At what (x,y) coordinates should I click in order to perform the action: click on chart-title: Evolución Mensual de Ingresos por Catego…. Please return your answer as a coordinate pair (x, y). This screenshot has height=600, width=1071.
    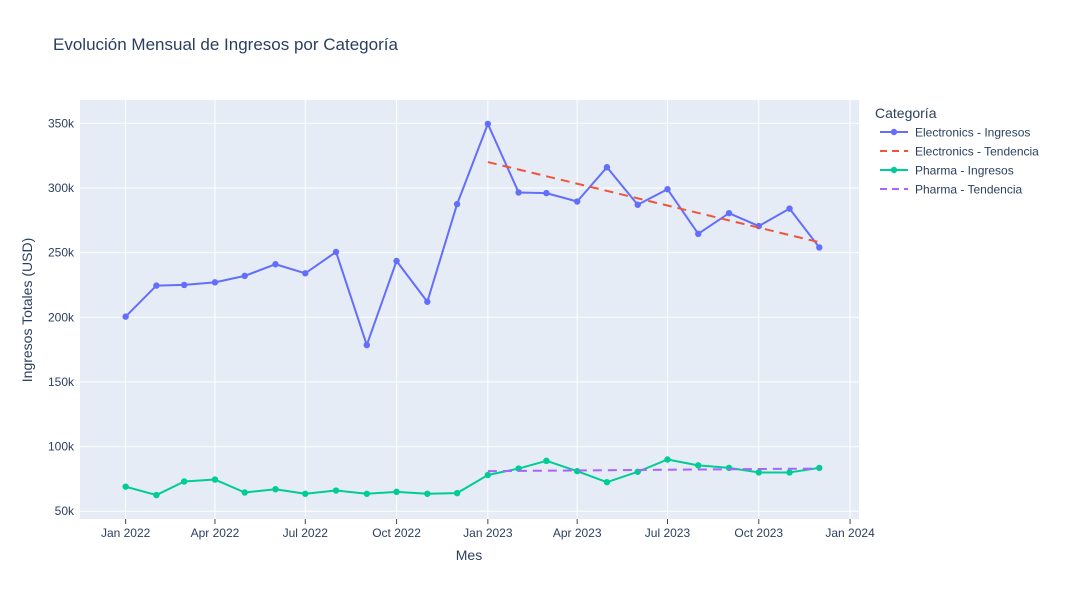
    Looking at the image, I should click on (225, 44).